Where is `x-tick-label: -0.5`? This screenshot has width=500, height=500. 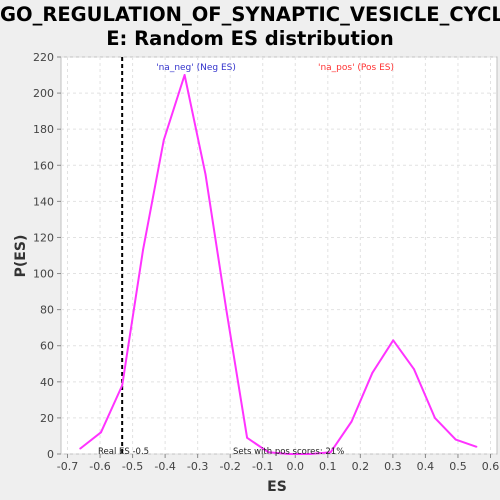 x-tick-label: -0.5 is located at coordinates (132, 466).